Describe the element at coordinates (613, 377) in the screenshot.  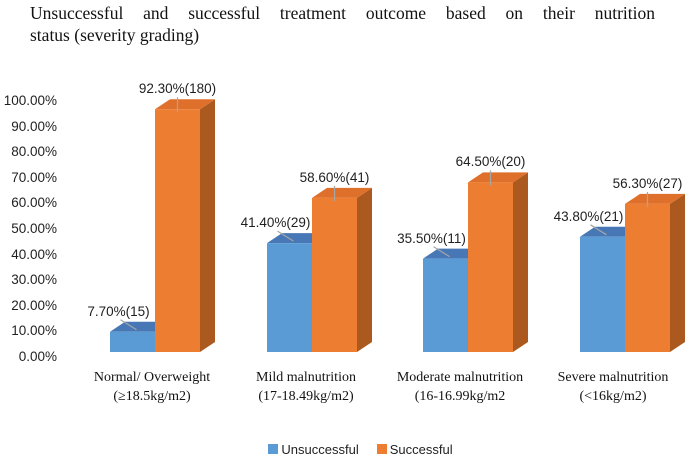
I see `category-line1: Severe malnutrition` at that location.